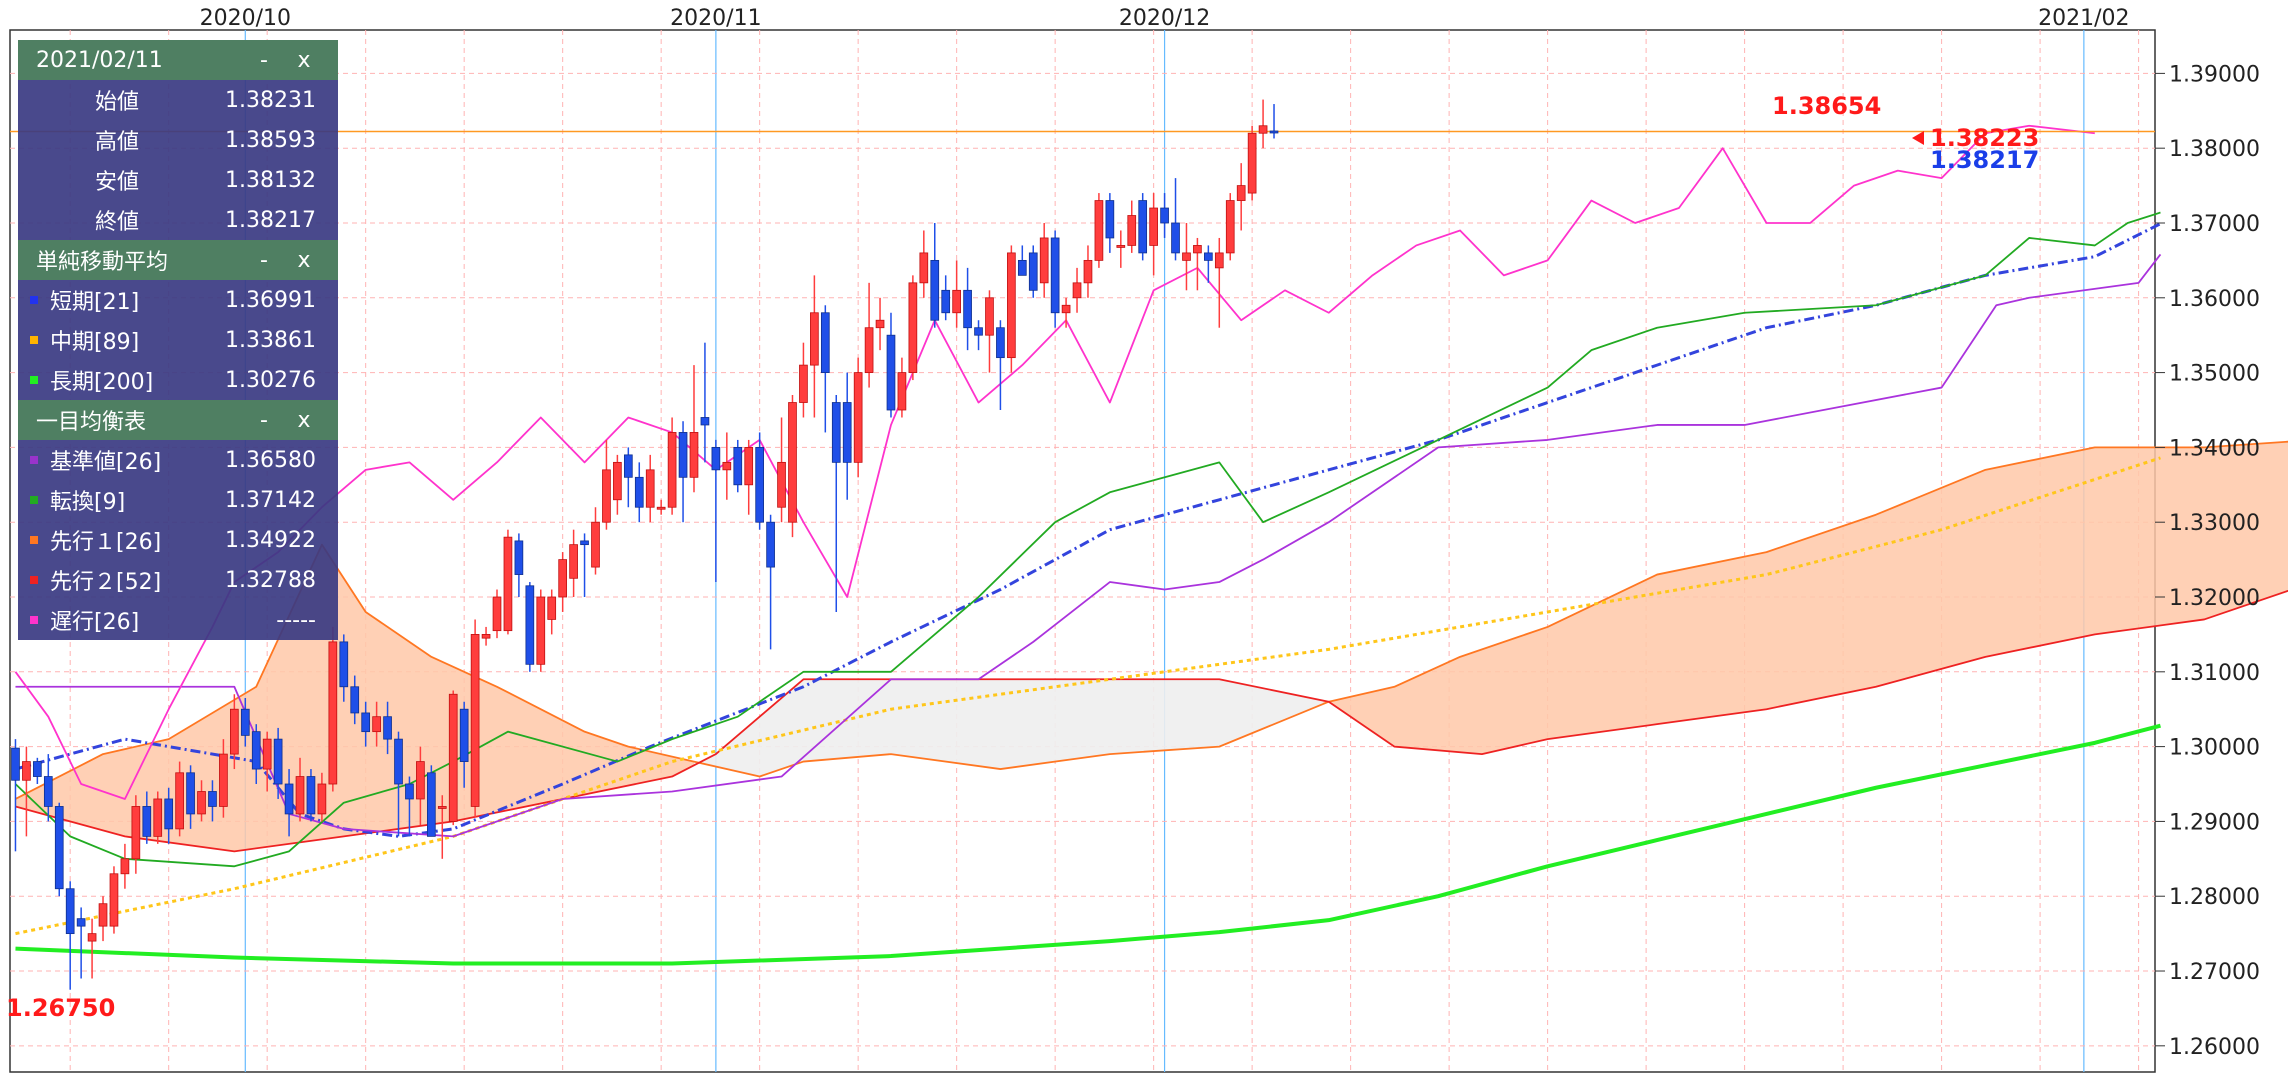  Describe the element at coordinates (2214, 1047) in the screenshot. I see `y-tick-label: 1.26000` at that location.